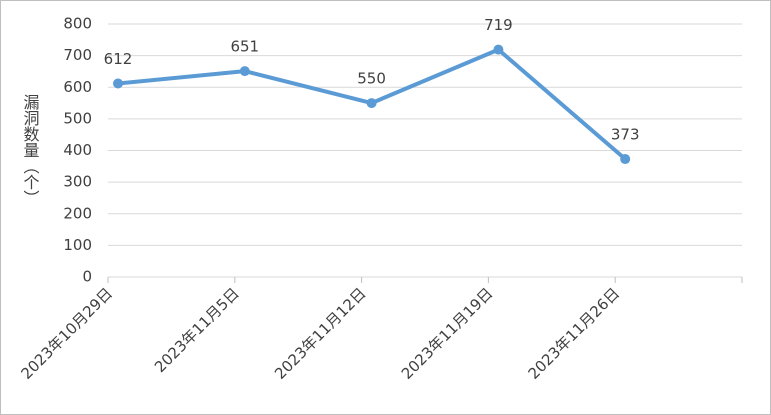 This screenshot has width=771, height=415. Describe the element at coordinates (77, 87) in the screenshot. I see `y-tick-label: 600` at that location.